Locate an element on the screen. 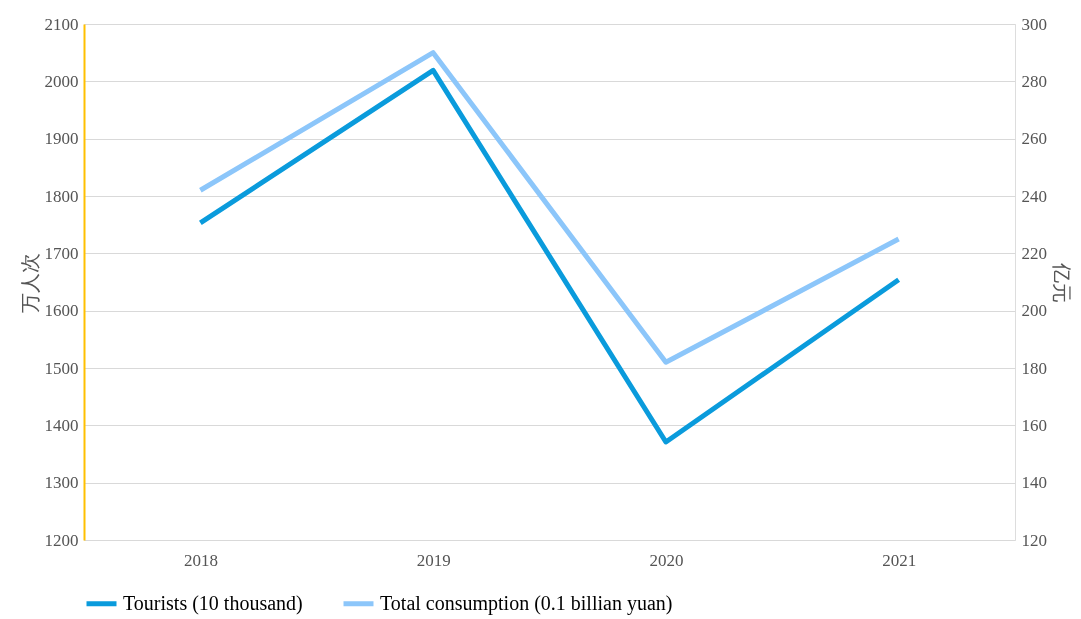 This screenshot has height=619, width=1081. y-tick-label: 1200 is located at coordinates (61, 540).